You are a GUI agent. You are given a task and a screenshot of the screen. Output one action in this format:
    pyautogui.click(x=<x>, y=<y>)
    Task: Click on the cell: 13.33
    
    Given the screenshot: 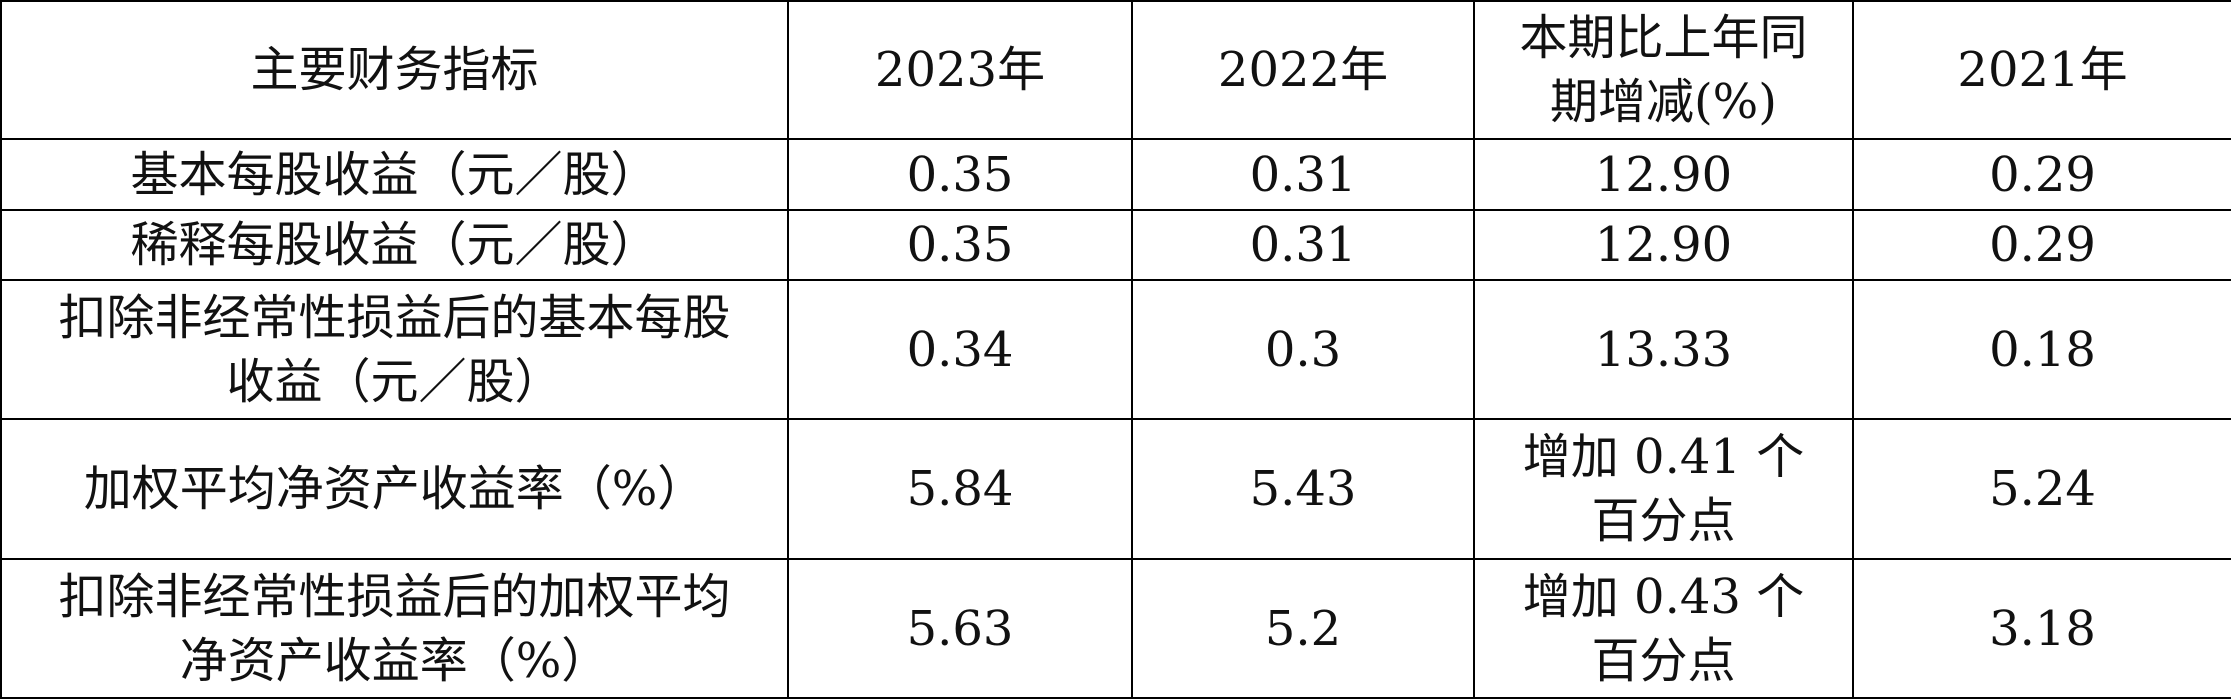 What is the action you would take?
    pyautogui.click(x=1663, y=349)
    